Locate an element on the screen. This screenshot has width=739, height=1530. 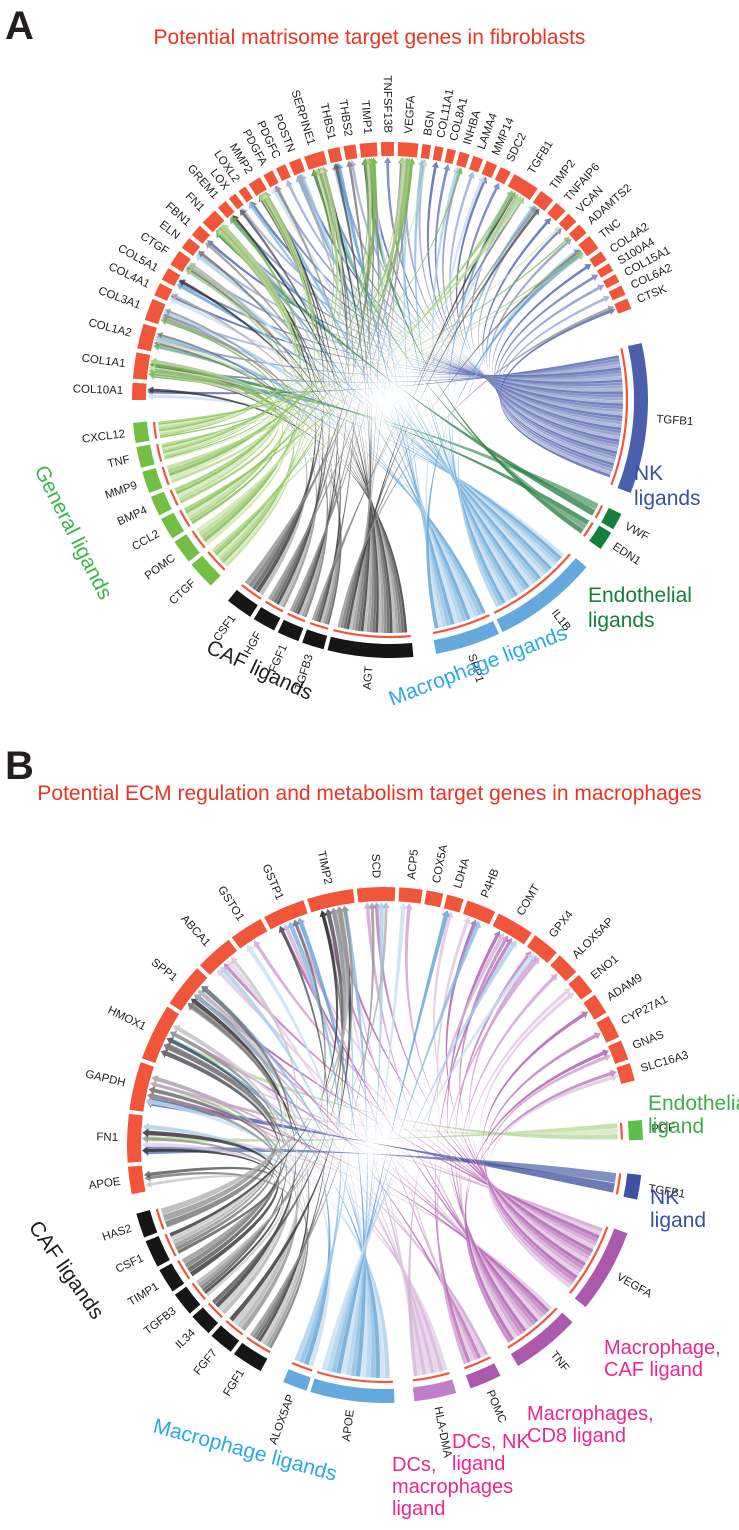
arc-segment-CTGF is located at coordinates (180, 261).